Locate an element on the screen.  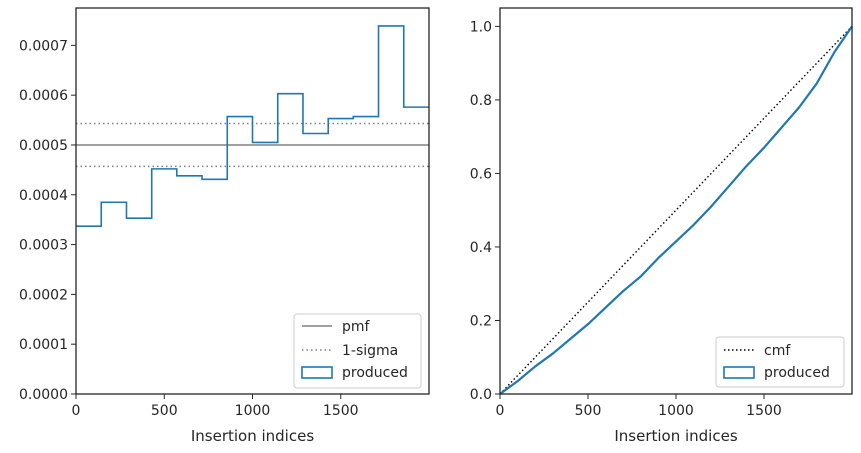
y-tick-label: 0.2 is located at coordinates (481, 321).